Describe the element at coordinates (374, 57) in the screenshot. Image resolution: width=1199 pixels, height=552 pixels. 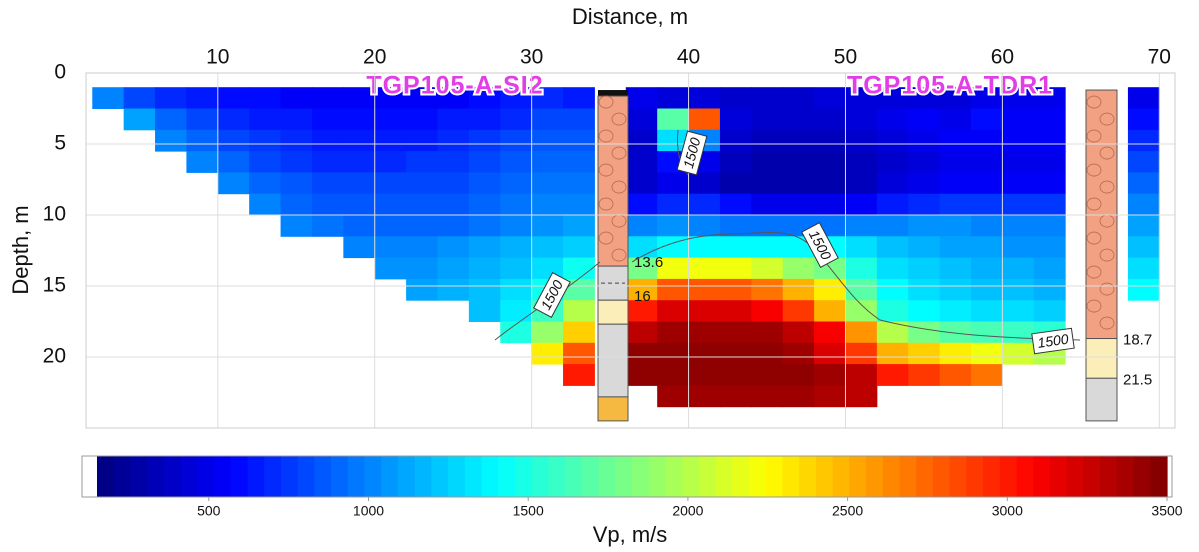
I see `x-tick-label: 20` at that location.